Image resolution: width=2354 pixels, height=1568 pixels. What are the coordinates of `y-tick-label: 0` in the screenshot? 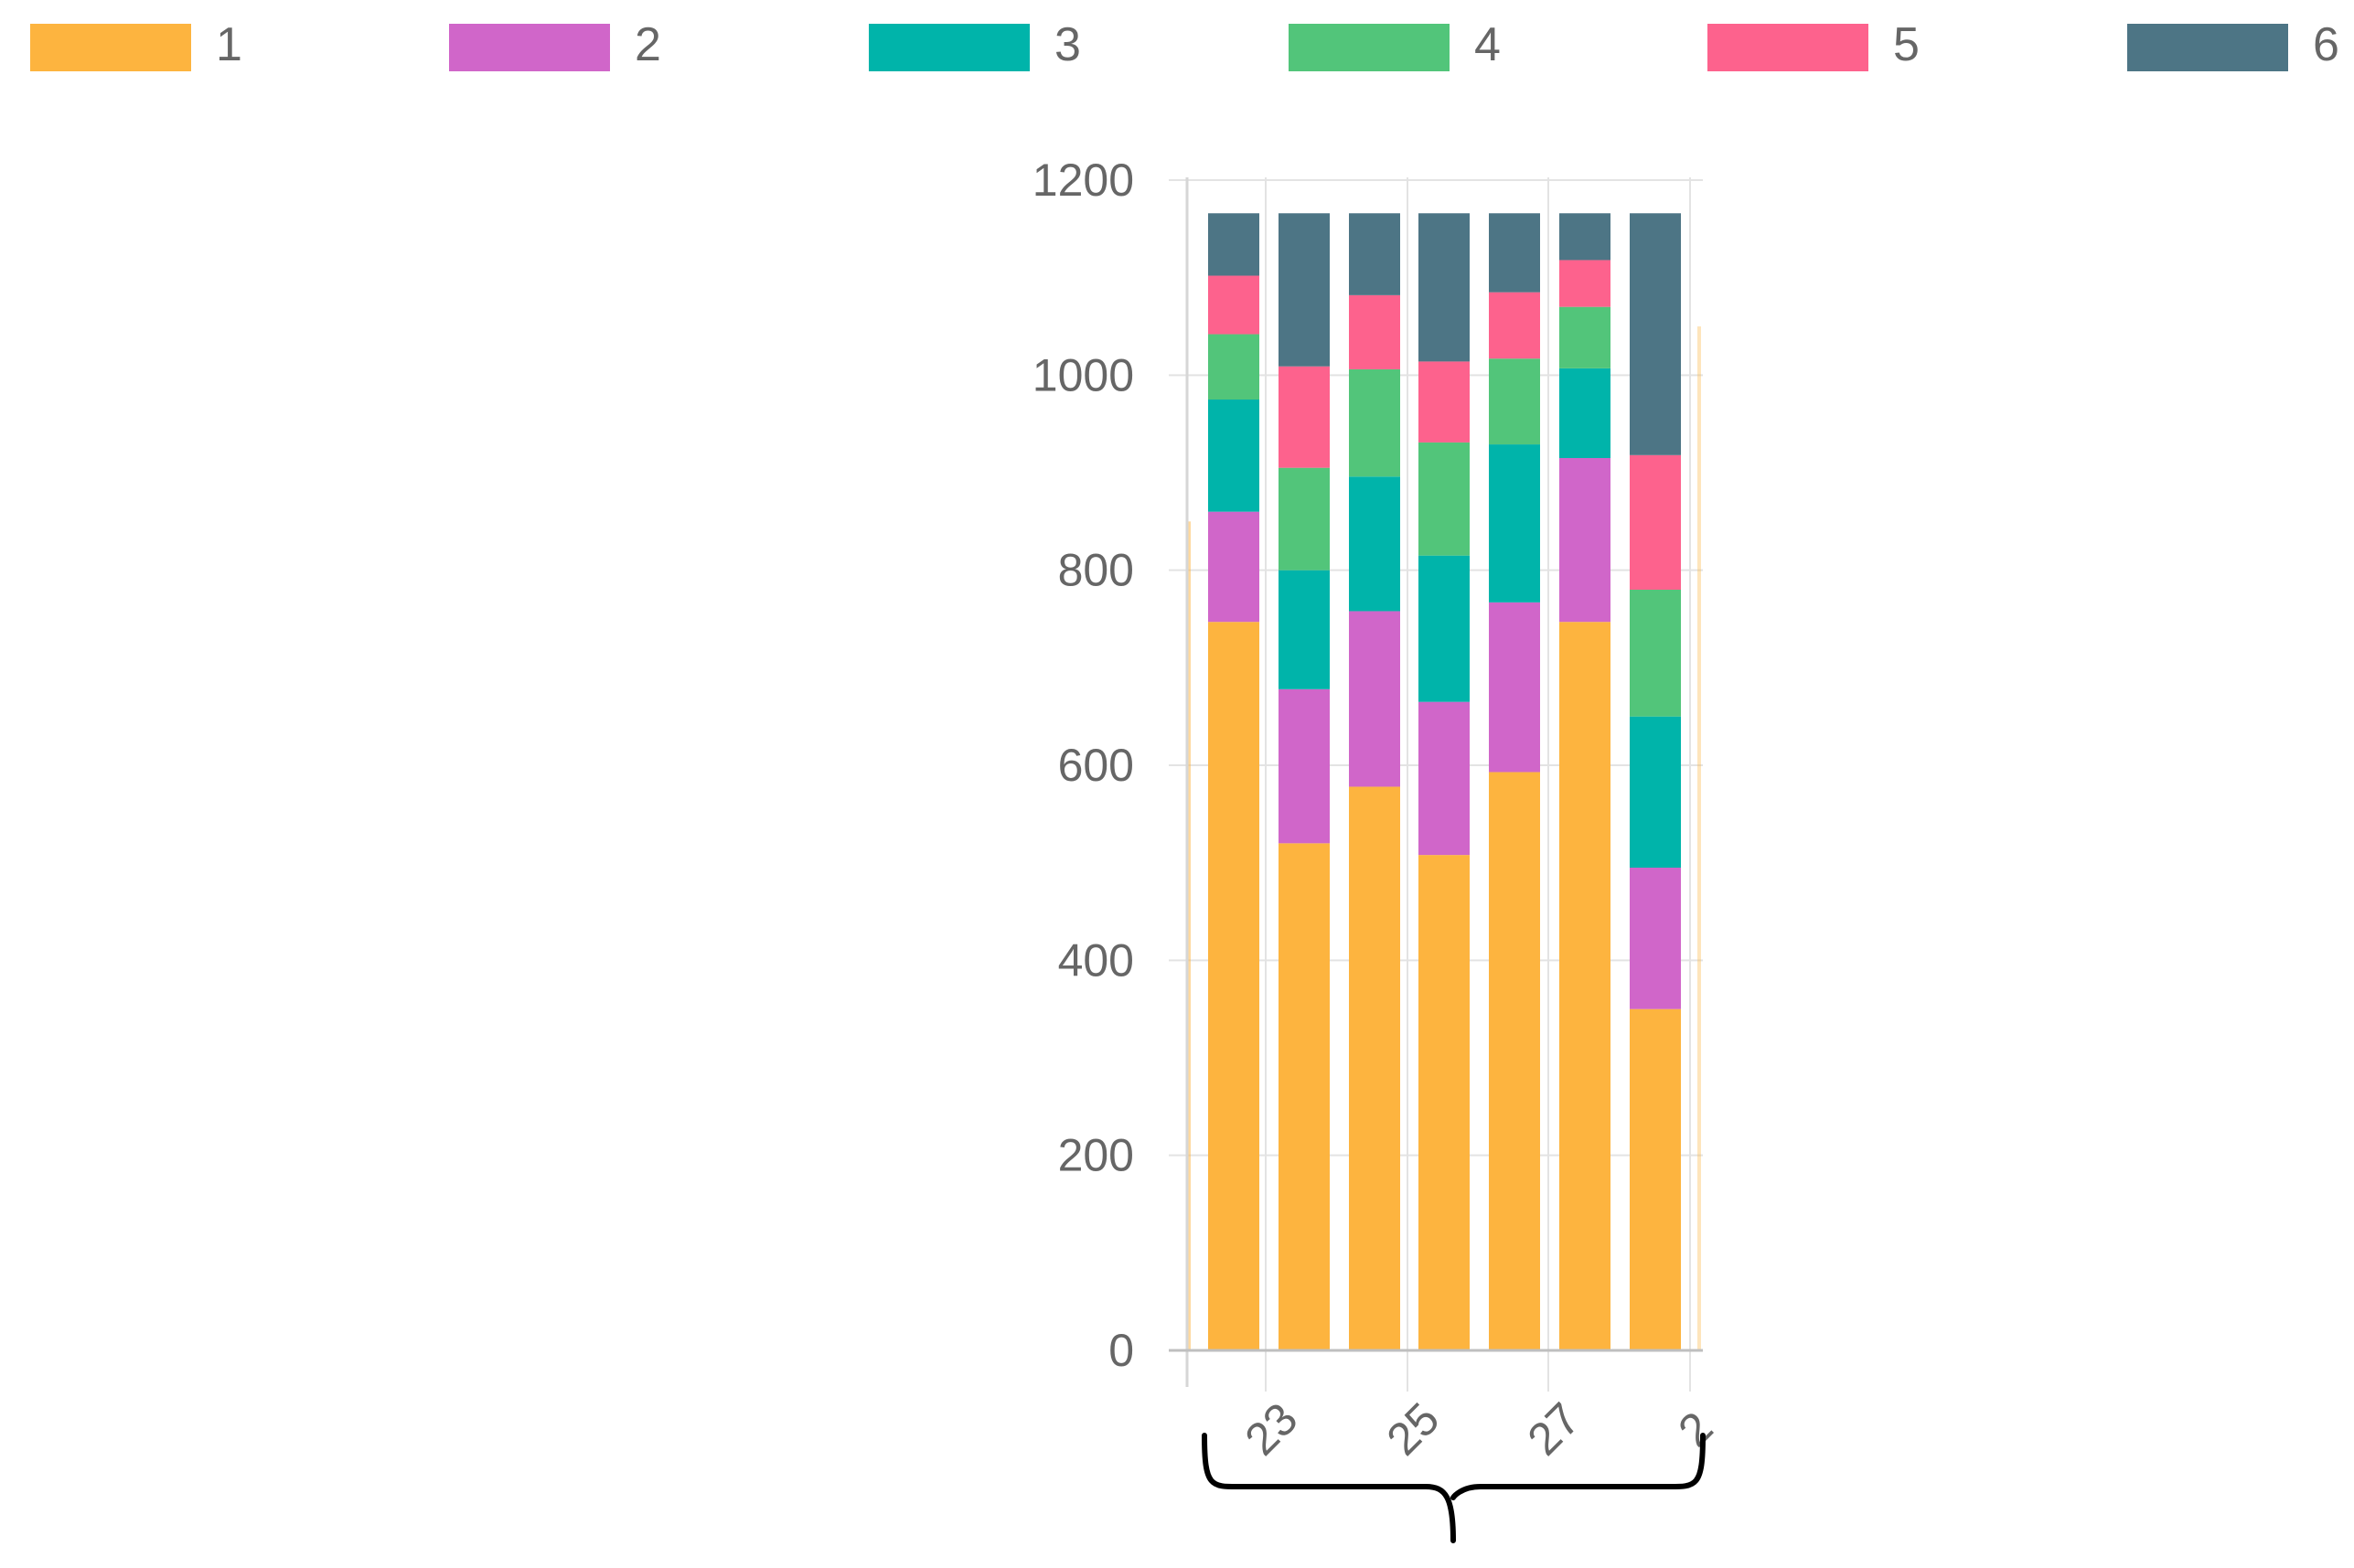 It's located at (1121, 1350).